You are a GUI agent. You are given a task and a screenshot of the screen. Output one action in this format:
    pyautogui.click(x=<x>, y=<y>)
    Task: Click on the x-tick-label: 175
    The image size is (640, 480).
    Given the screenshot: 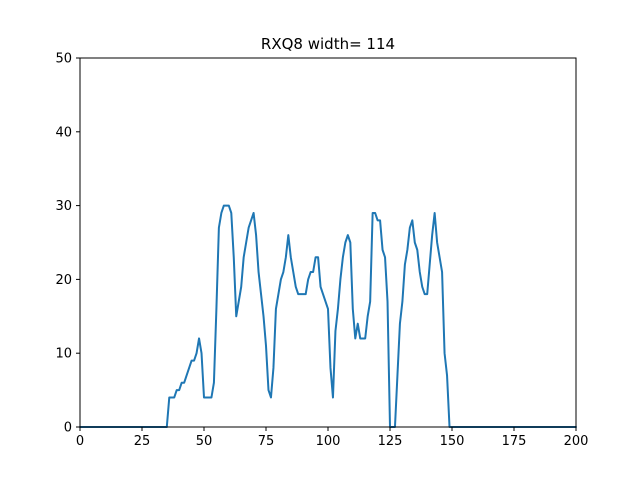 What is the action you would take?
    pyautogui.click(x=514, y=441)
    